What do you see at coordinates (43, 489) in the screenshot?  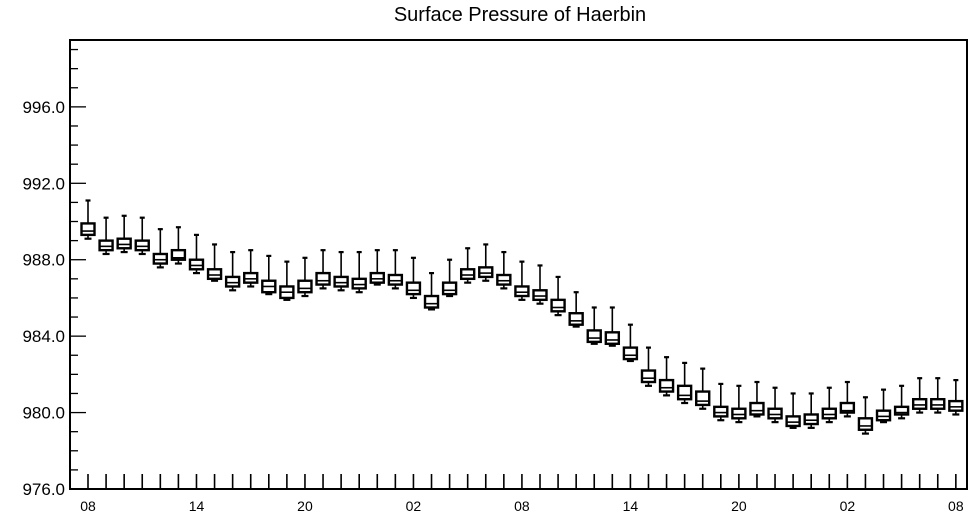 I see `y-tick-label: 976.0` at bounding box center [43, 489].